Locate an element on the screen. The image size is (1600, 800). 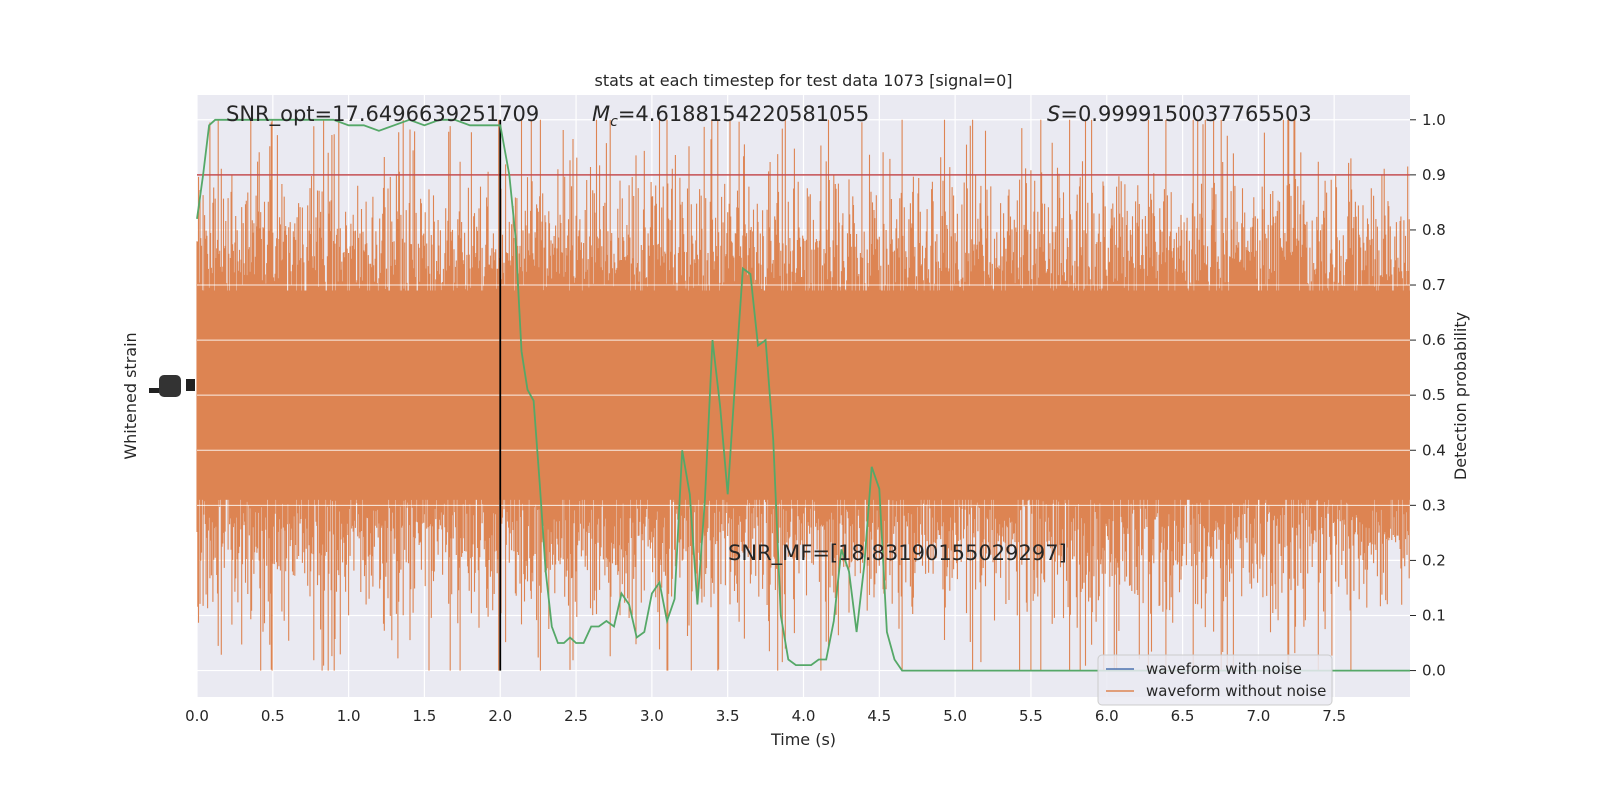
y-tick-labels: 0.0 0.1 0.2 0.3 0.4 0.5 0.6 0.7 0.8 0.9 1.0 is located at coordinates (1428, 395).